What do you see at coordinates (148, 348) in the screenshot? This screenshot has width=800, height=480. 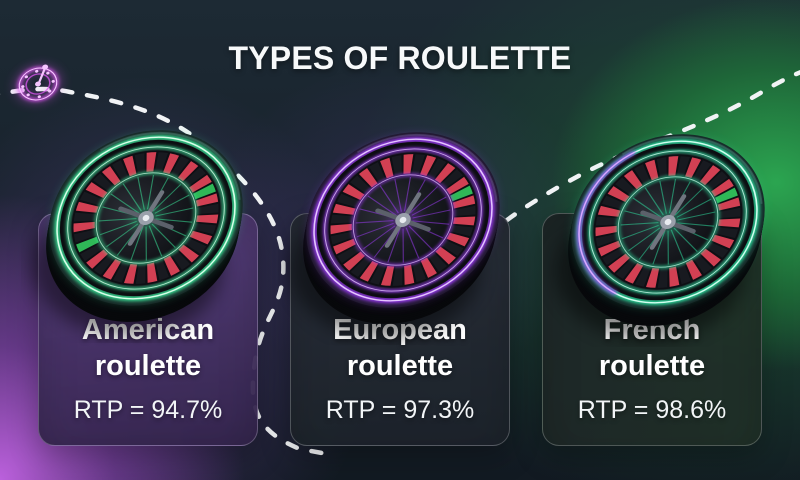 I see `card-title-american: American roulette` at bounding box center [148, 348].